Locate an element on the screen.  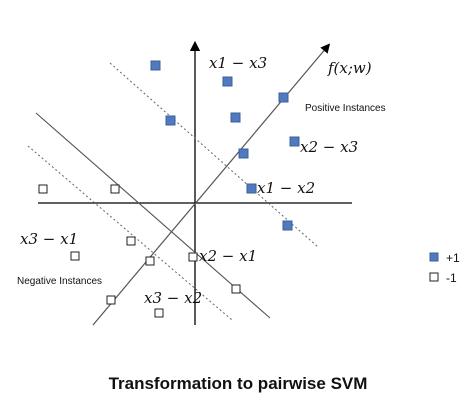
negative-instances is located at coordinates (139, 251).